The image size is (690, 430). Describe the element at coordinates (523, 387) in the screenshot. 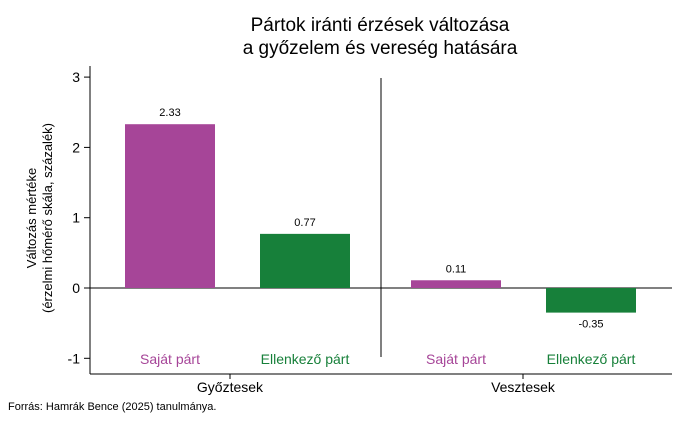

I see `group-label: Vesztesek` at that location.